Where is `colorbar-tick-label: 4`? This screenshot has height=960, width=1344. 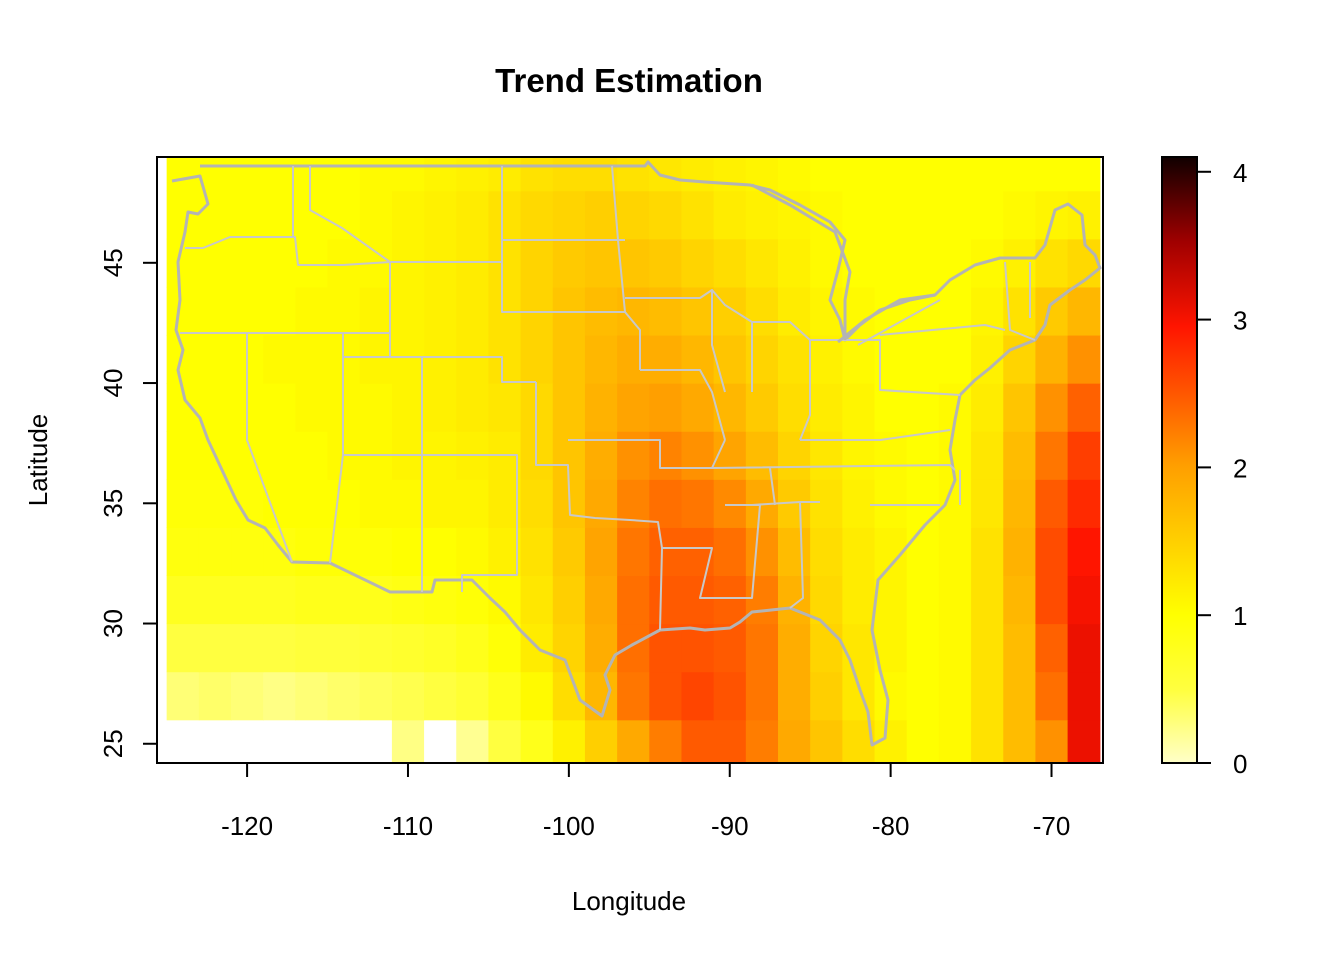
colorbar-tick-label: 4 is located at coordinates (1240, 173).